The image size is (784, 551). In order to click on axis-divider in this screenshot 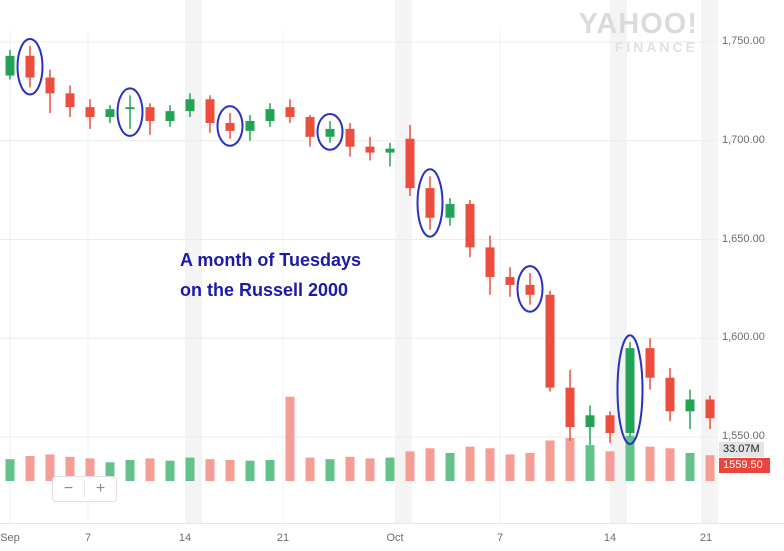, I will do `click(392, 523)`.